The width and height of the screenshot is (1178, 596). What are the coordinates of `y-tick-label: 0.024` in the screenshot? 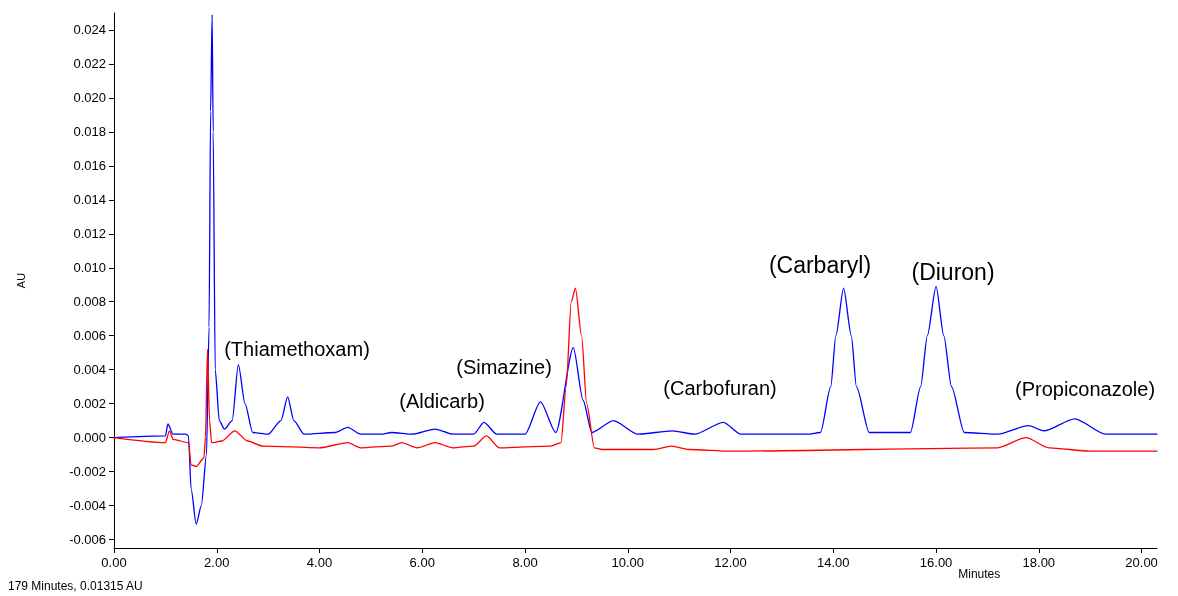 It's located at (89, 30).